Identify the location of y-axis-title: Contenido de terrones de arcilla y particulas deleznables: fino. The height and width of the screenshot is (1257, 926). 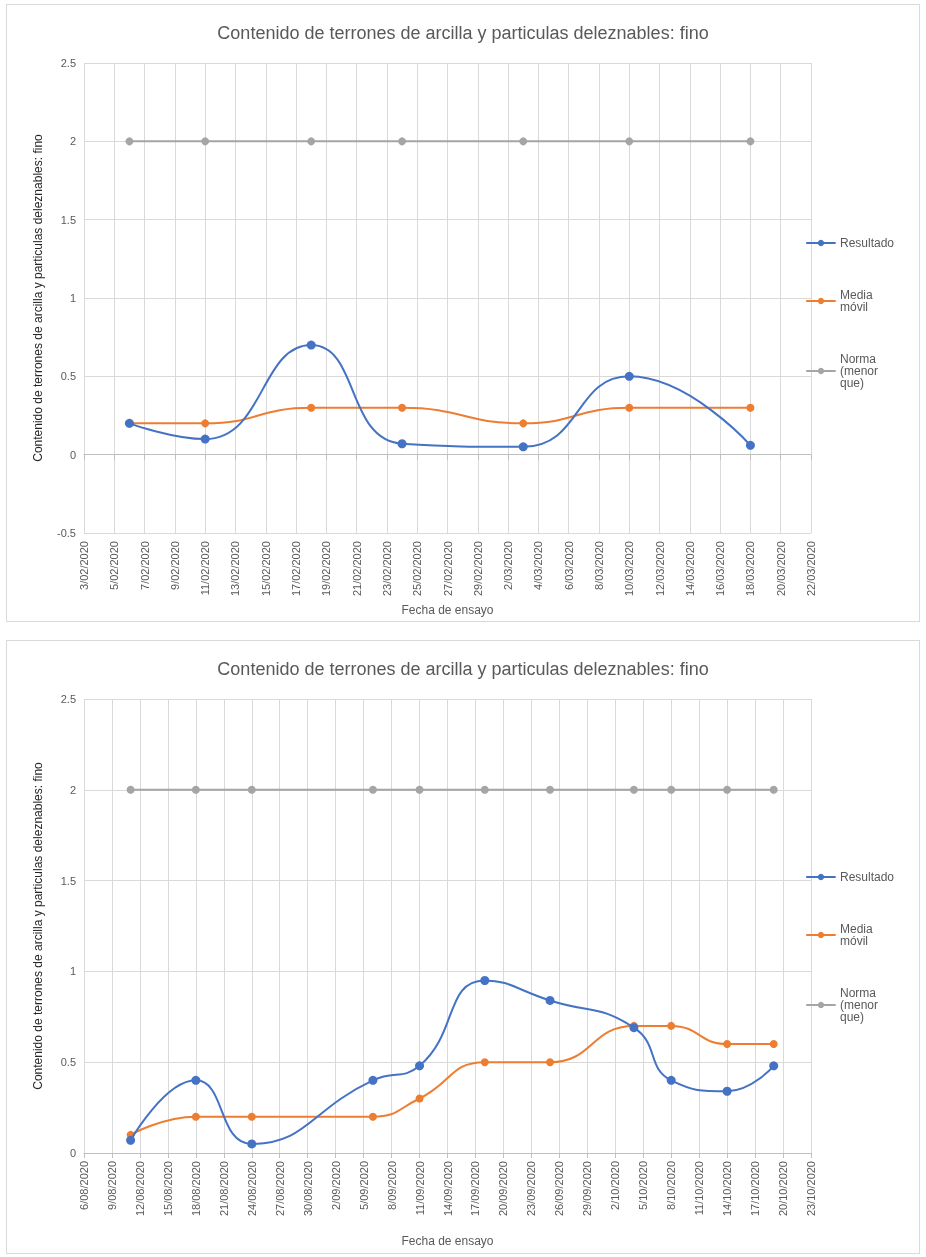
(38, 925).